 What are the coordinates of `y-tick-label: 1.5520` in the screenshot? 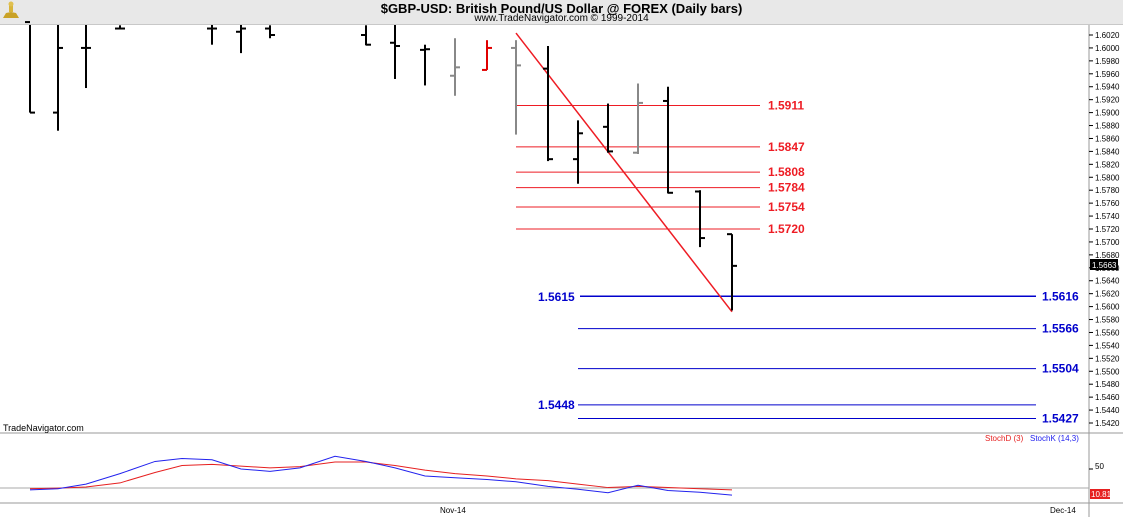 It's located at (1107, 358).